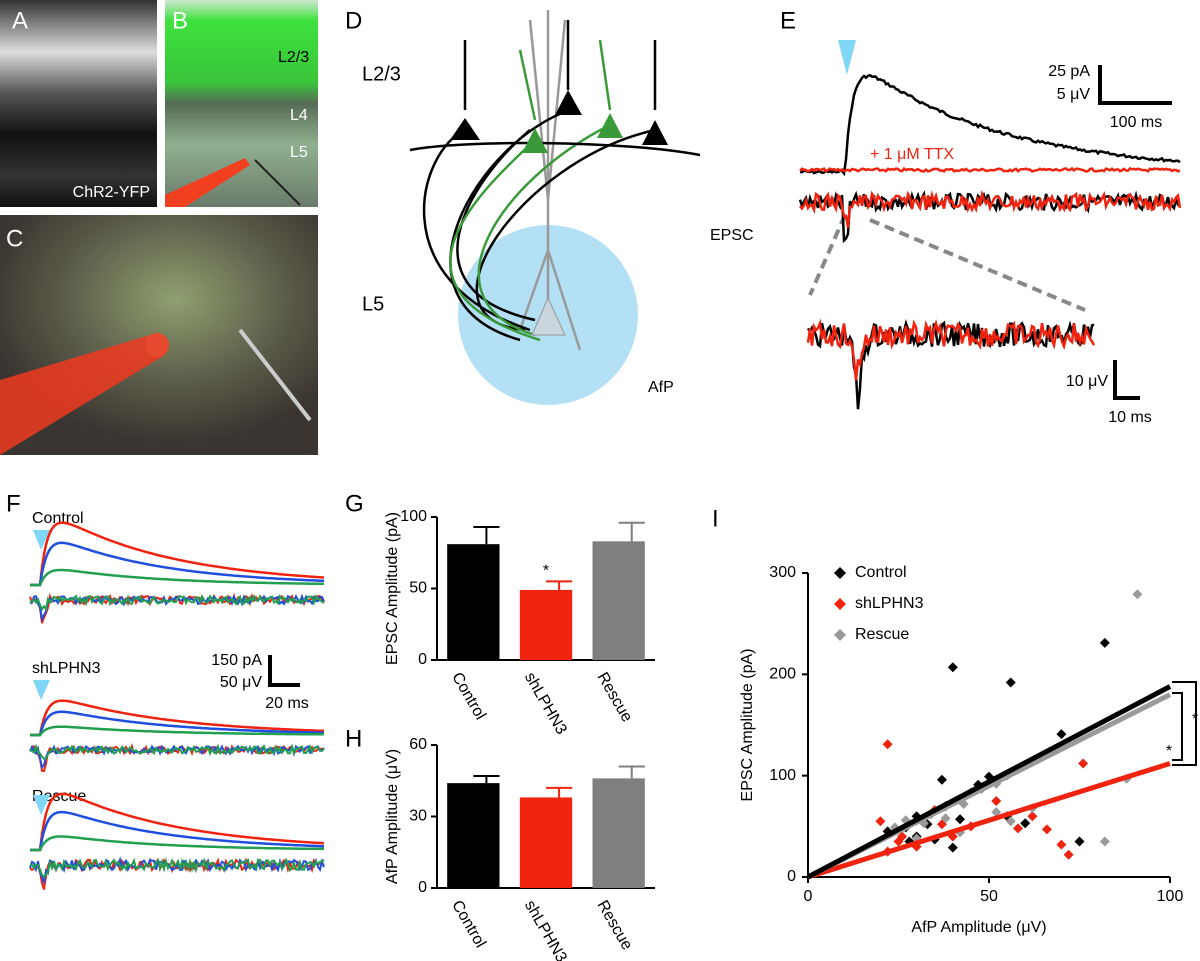  I want to click on y-tick-label: 300, so click(782, 572).